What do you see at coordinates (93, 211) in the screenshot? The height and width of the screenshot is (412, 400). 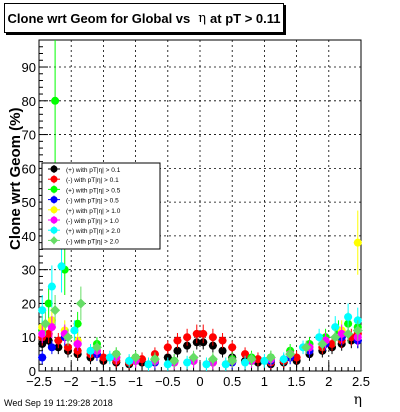 I see `legend-label: (+) with pT|η| > 1.0` at bounding box center [93, 211].